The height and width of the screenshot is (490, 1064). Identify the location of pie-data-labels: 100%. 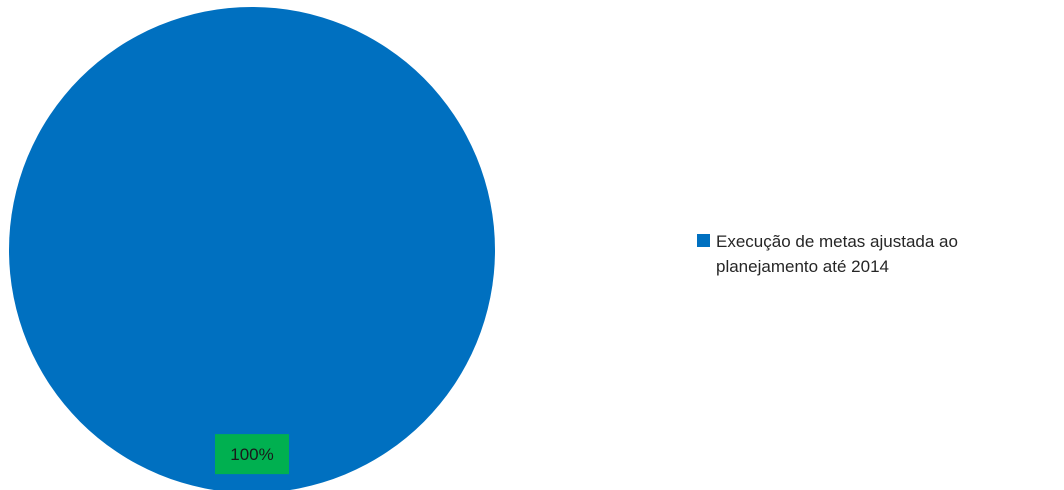
(252, 454).